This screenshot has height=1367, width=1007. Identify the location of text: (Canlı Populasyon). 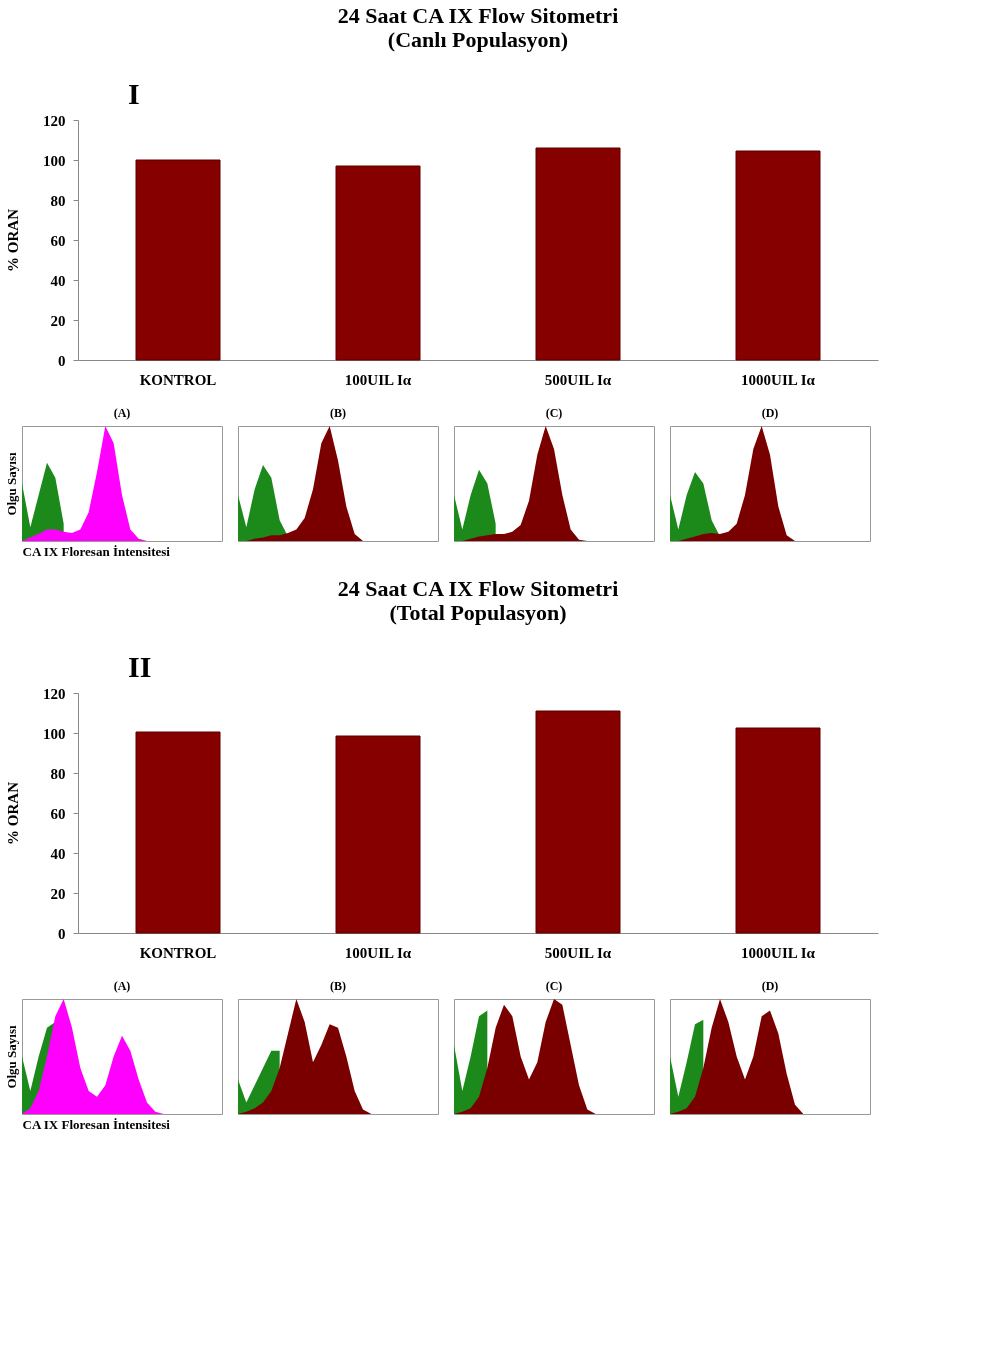
(478, 39).